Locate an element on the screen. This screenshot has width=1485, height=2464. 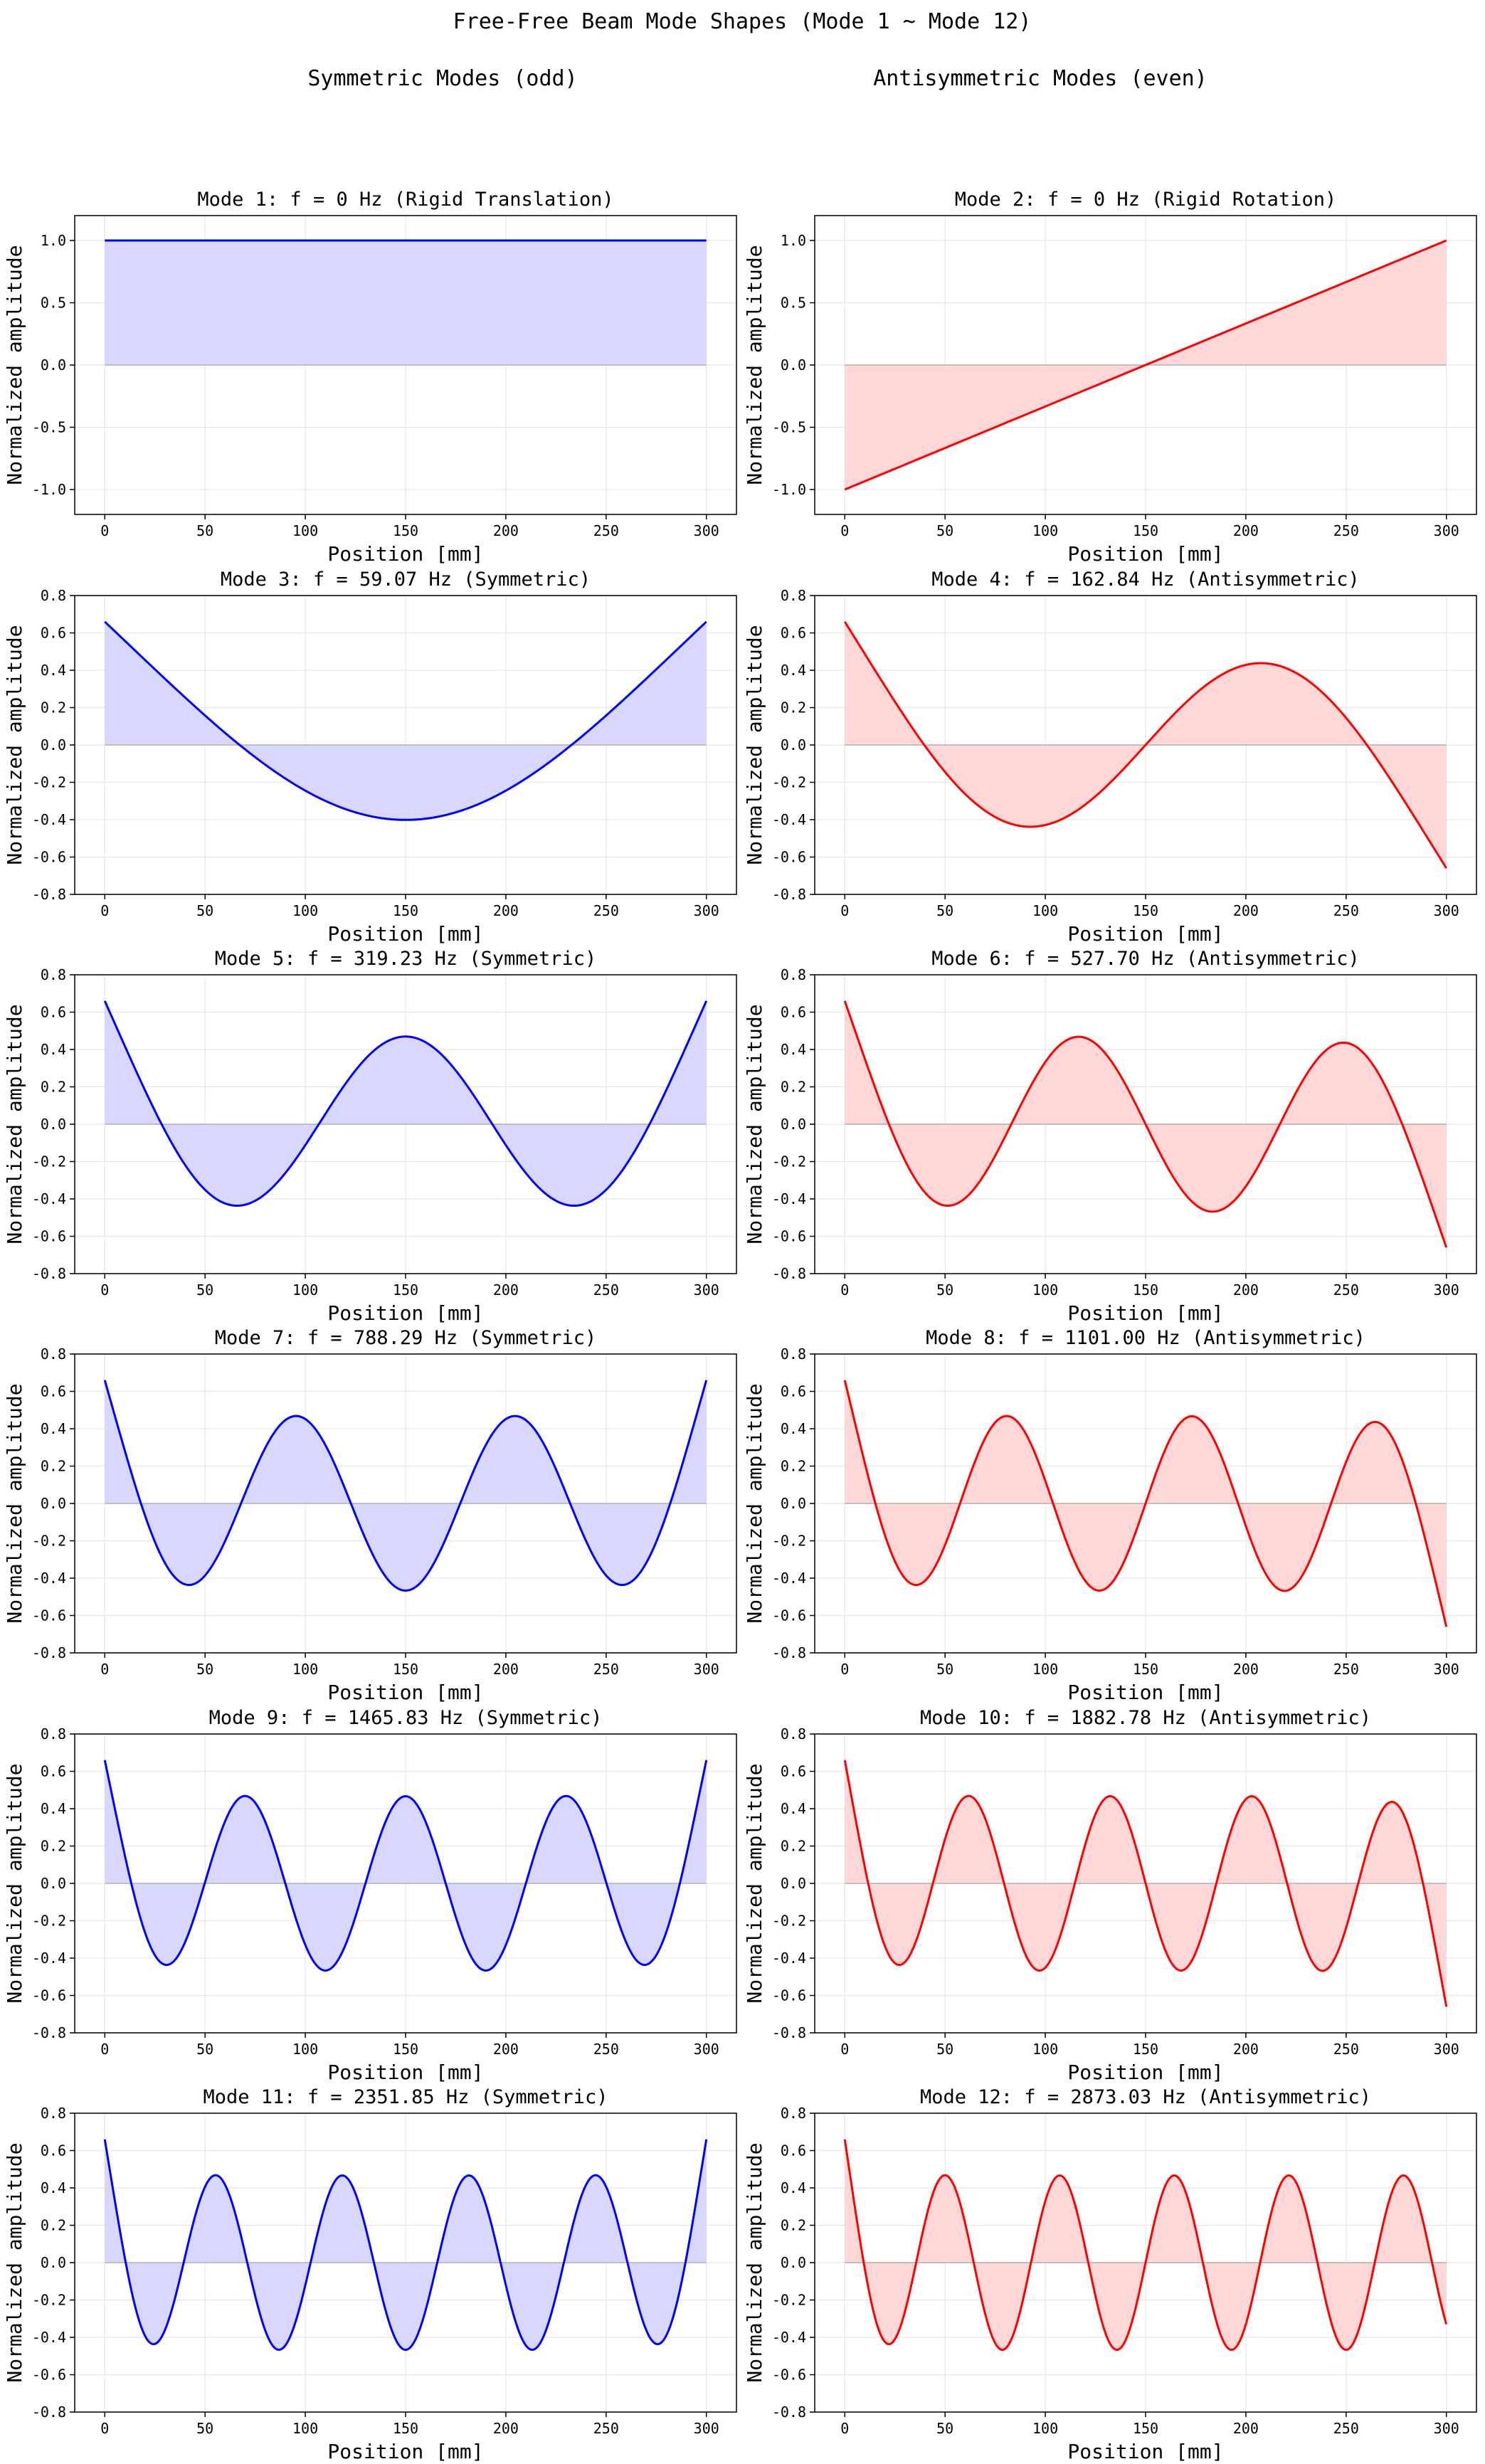
subplot-title: Mode 11: f = 2351.85 Hz (Symmetric) is located at coordinates (406, 2097).